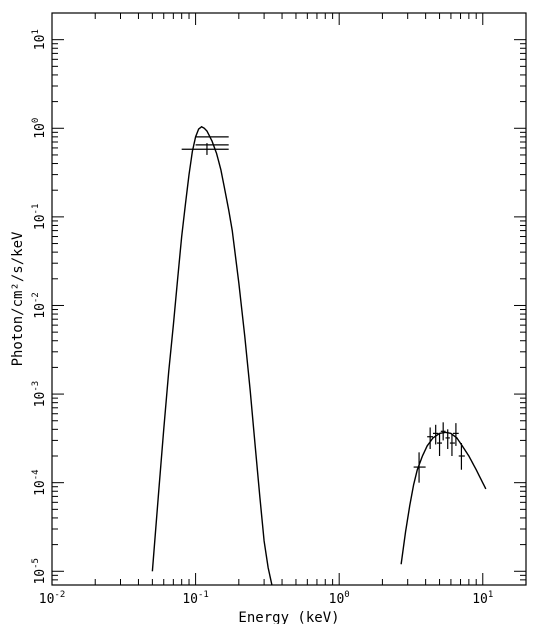  I want to click on x-tick-label-exponent: -2, so click(59, 595).